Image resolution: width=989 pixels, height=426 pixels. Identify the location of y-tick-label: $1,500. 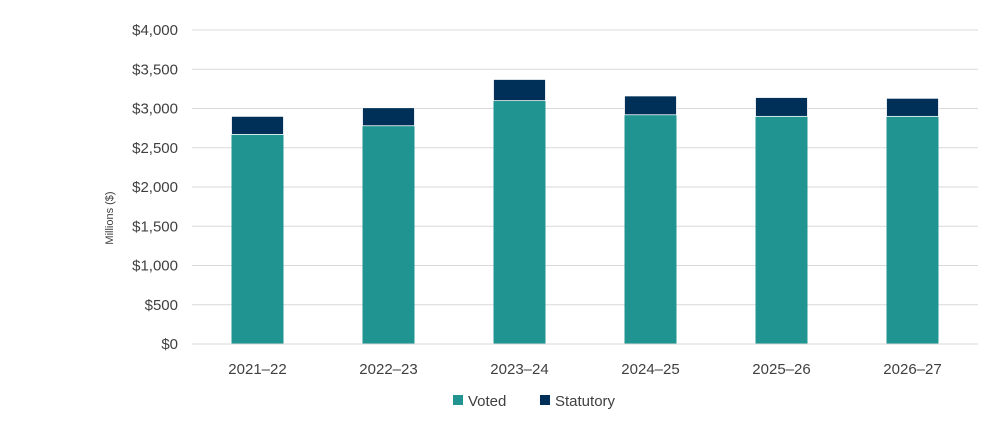
(155, 226).